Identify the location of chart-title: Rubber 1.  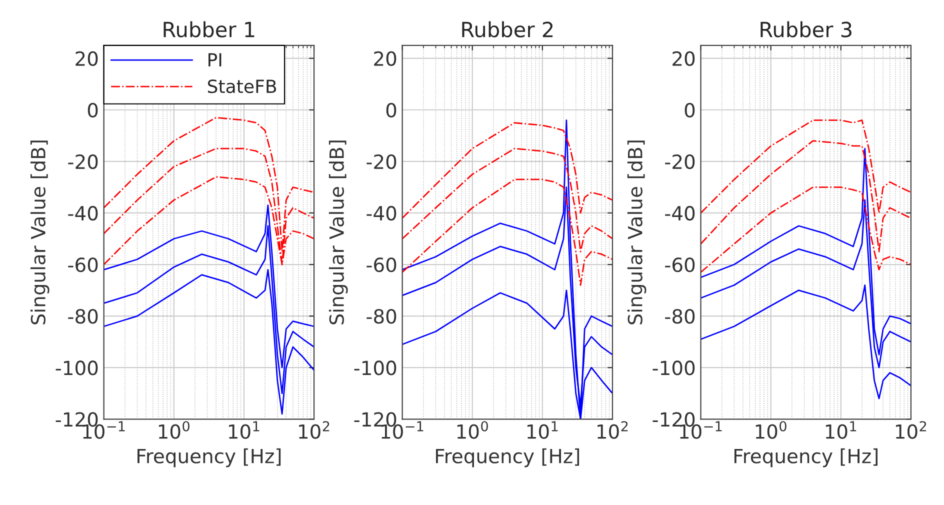
(209, 29).